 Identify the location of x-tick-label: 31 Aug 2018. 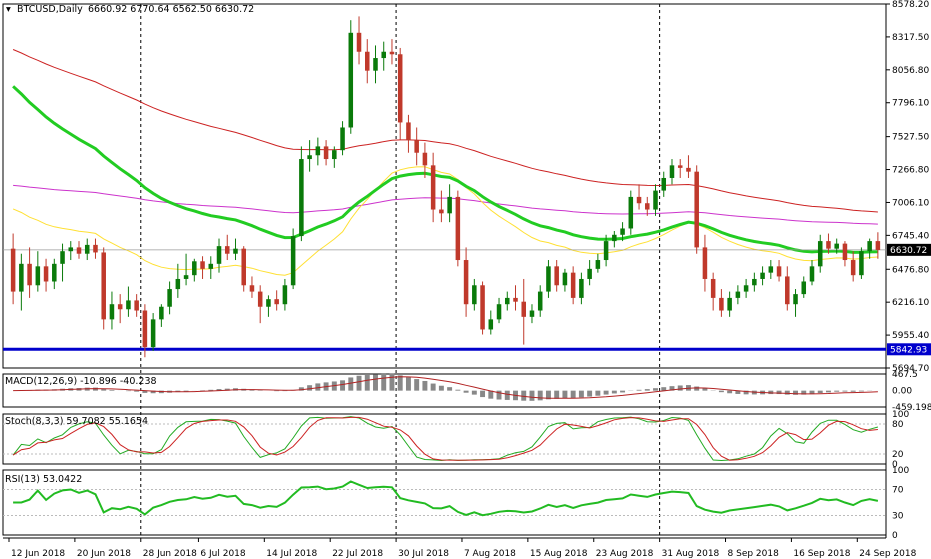
(691, 554).